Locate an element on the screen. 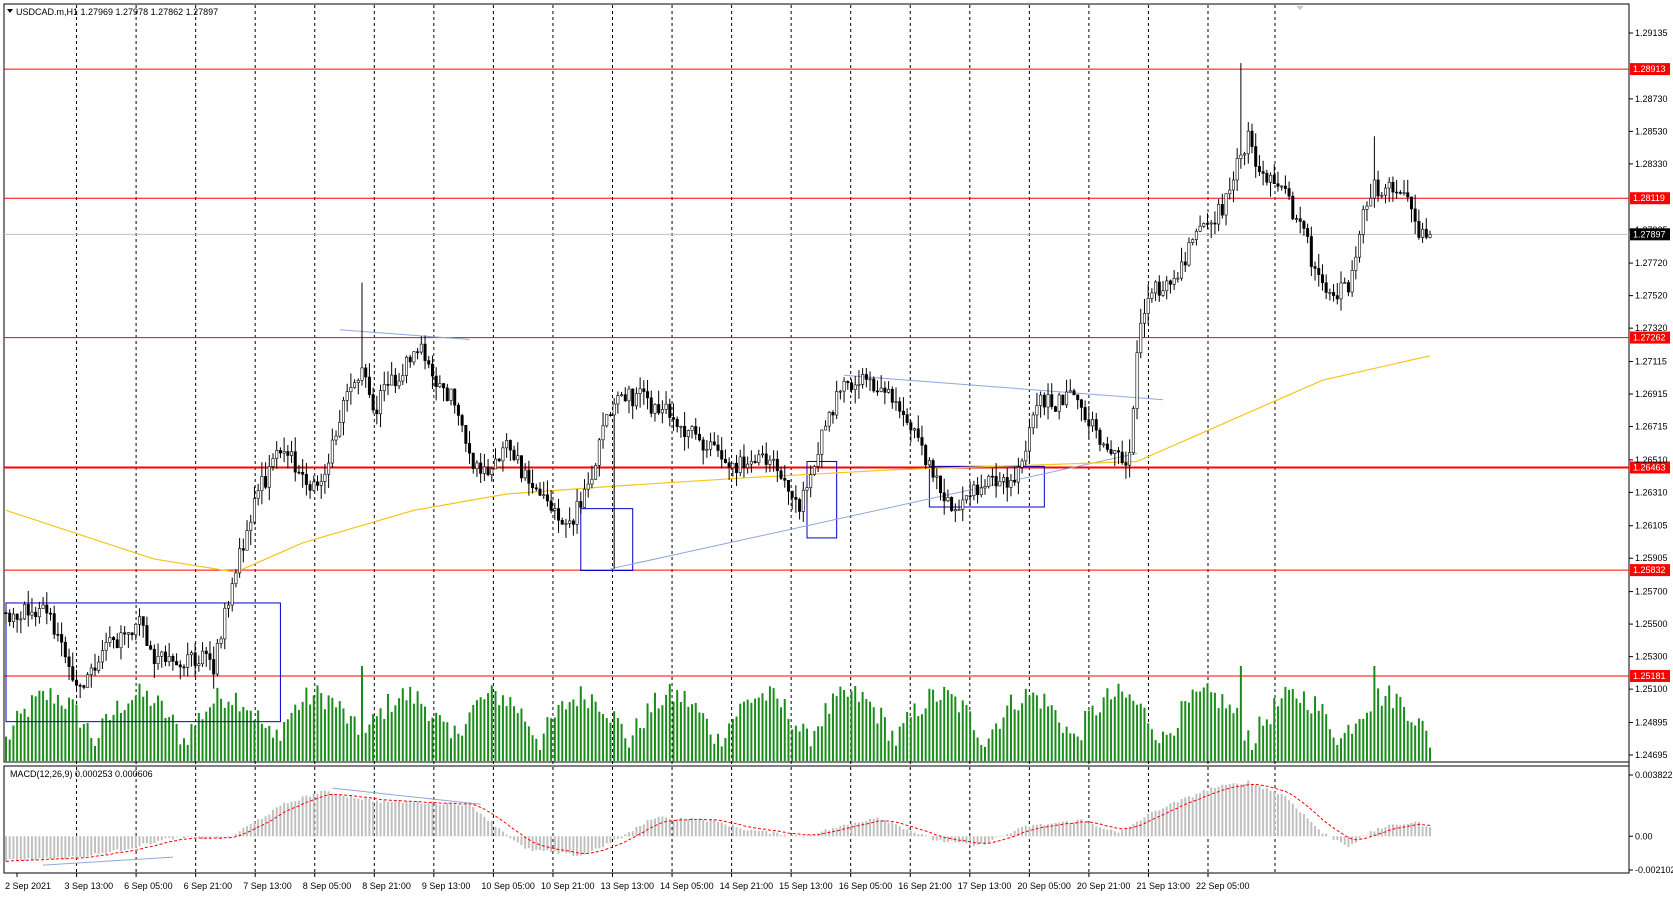 The image size is (1673, 897). price-tick-label: 1.25300 is located at coordinates (1651, 657).